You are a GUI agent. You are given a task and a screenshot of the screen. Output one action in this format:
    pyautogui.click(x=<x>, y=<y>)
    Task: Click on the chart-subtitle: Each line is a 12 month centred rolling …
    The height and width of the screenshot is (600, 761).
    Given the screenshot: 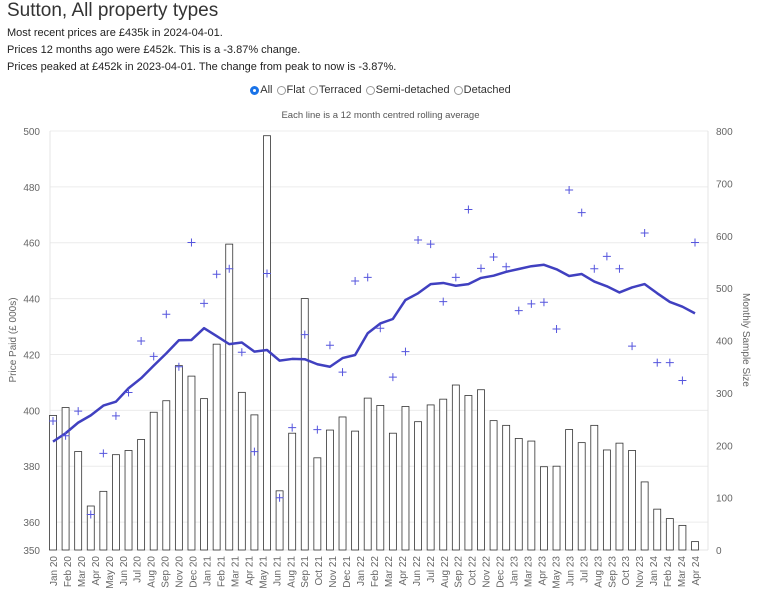 What is the action you would take?
    pyautogui.click(x=380, y=115)
    